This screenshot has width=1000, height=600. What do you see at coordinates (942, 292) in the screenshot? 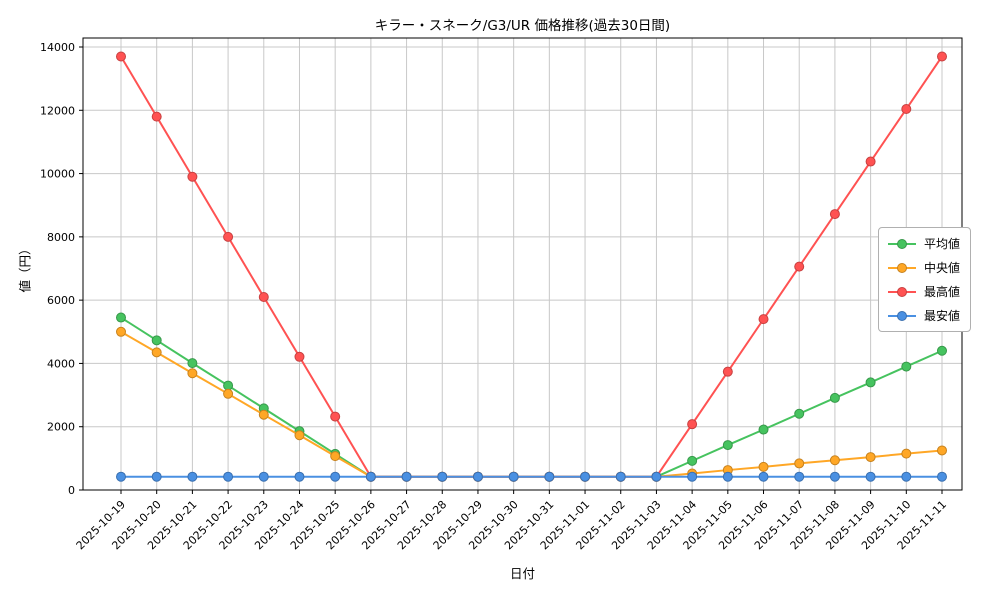
I see `legend-label-max: 最高値` at bounding box center [942, 292].